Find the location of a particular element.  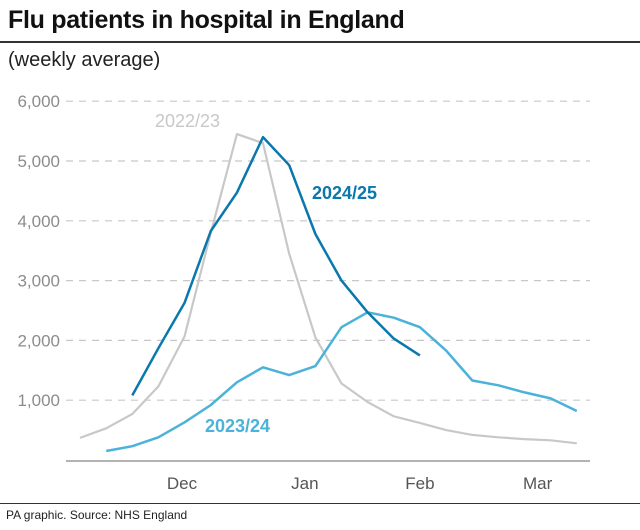

y-tick-label: 6,000 is located at coordinates (38, 101).